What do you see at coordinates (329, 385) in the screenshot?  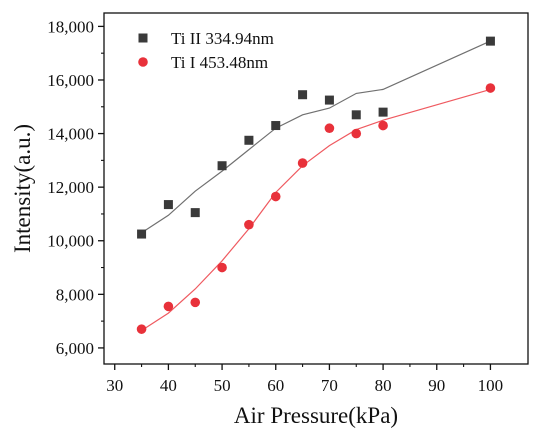 I see `x-tick-label: 70` at bounding box center [329, 385].